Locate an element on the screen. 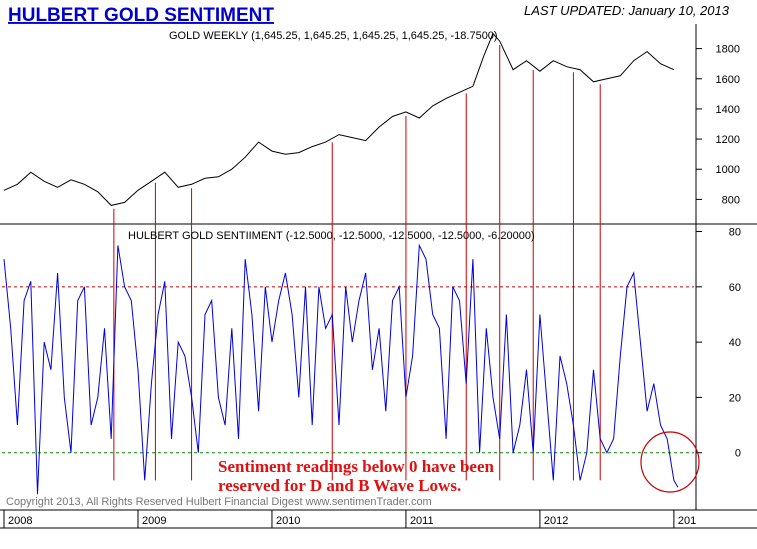 The height and width of the screenshot is (549, 757). x-tick-label: 2012 is located at coordinates (556, 521).